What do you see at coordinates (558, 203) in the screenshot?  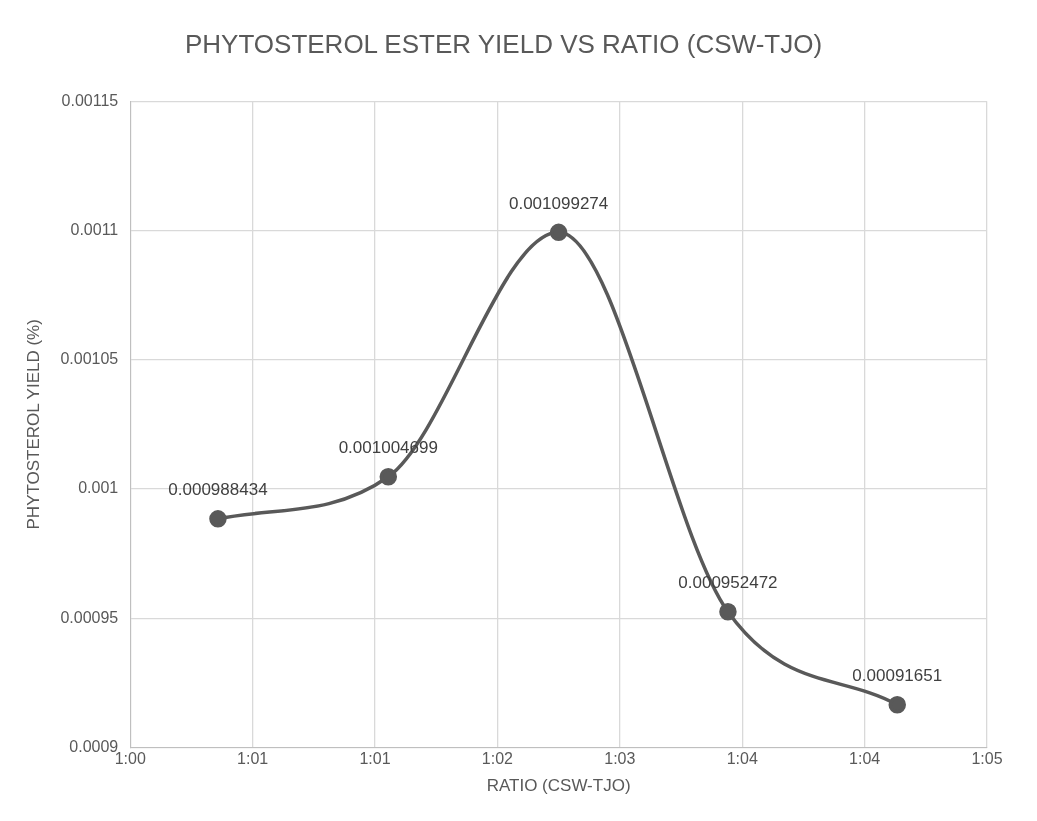 I see `data-label: 0.001099274` at bounding box center [558, 203].